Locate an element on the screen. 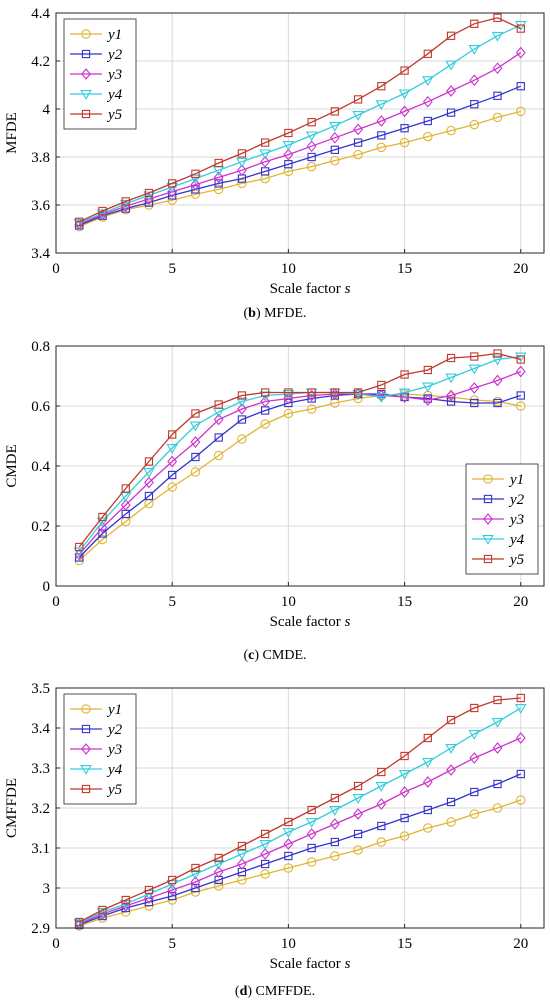  x-tick-label: 20 is located at coordinates (520, 269).